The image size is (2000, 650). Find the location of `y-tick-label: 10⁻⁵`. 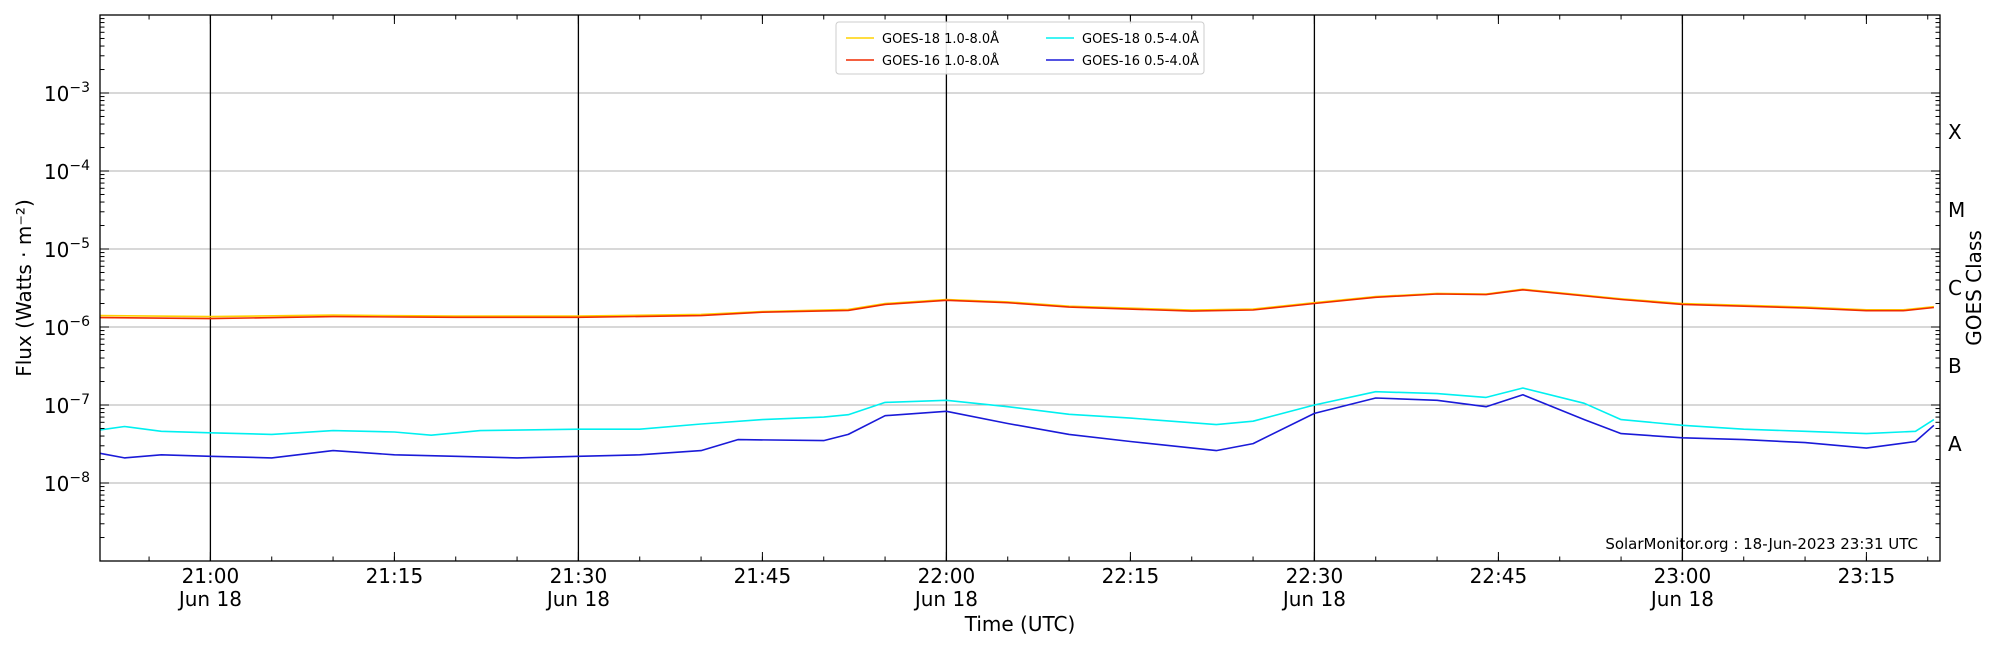

y-tick-label: 10⁻⁵ is located at coordinates (67, 249).